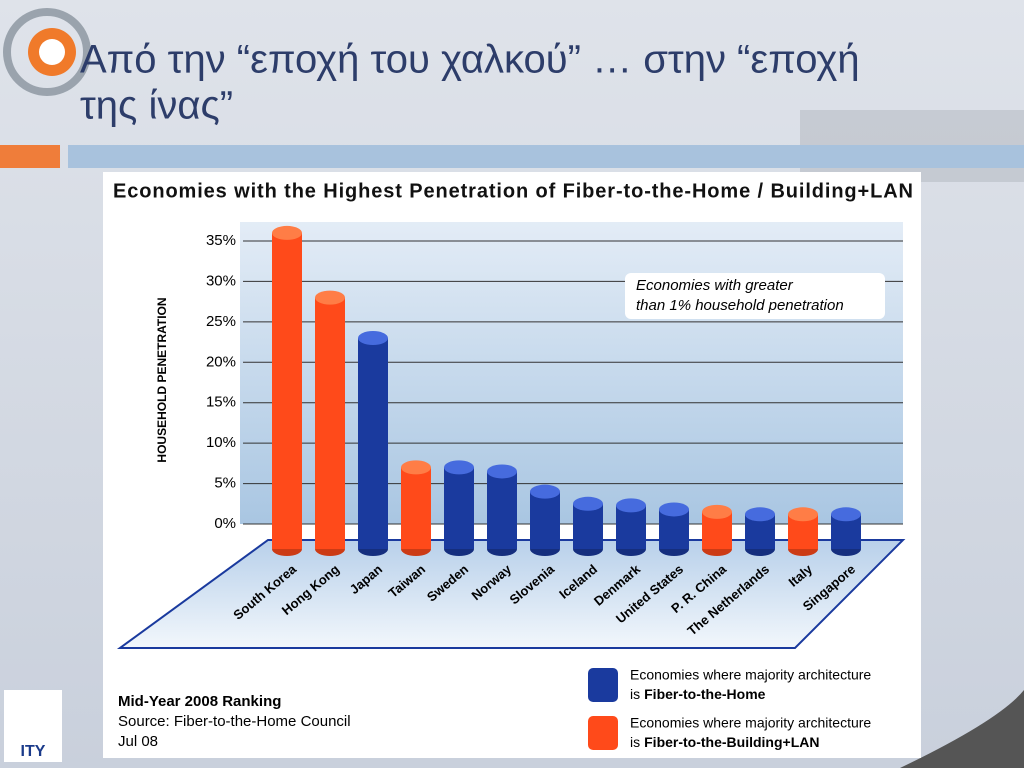  I want to click on legend-text-bold: Fiber-to-the-Home, so click(705, 694).